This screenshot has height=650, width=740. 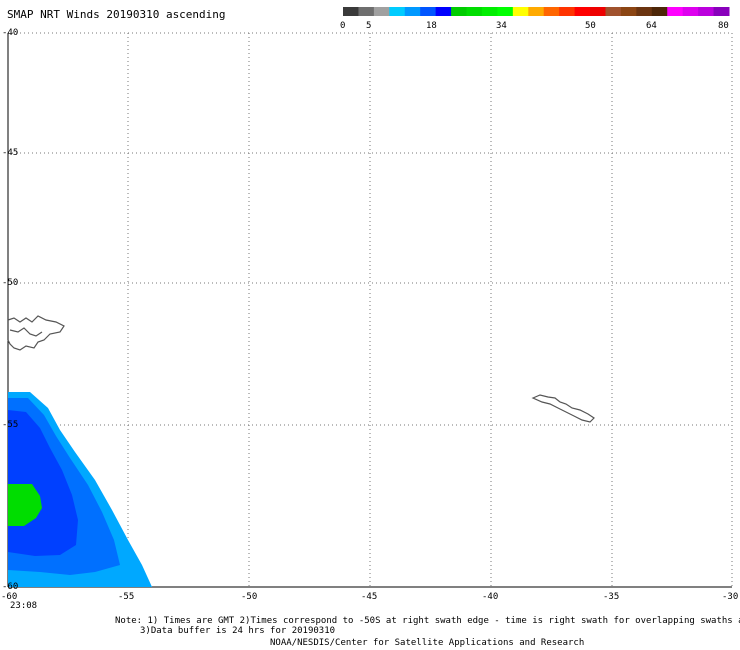 What do you see at coordinates (24, 606) in the screenshot?
I see `time-label: 23:08` at bounding box center [24, 606].